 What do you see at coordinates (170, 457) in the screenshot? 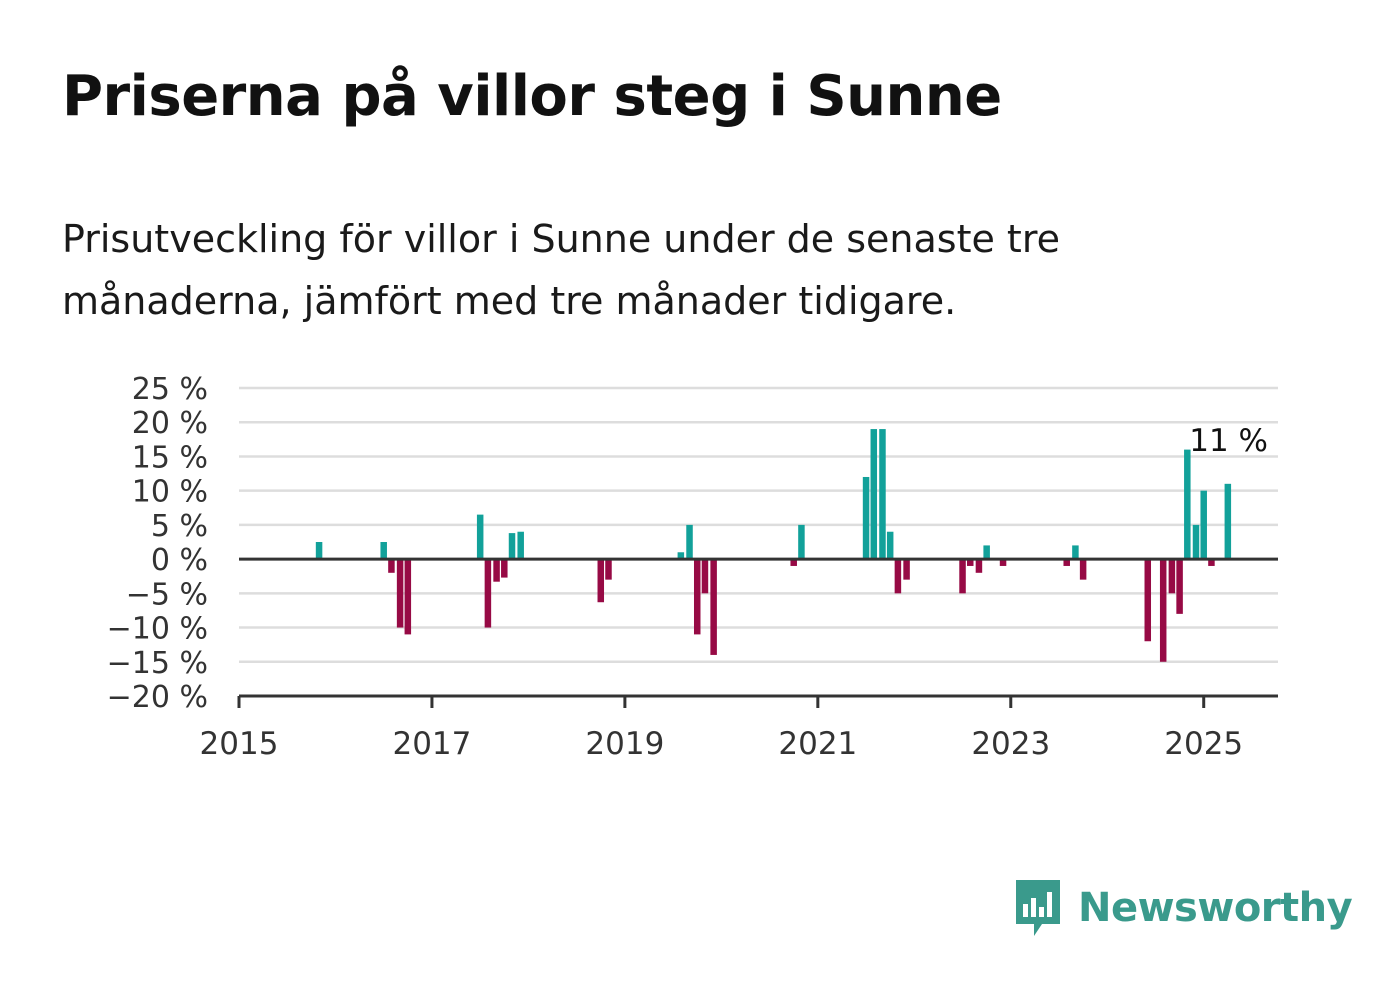
I see `y-tick-label: 15 %` at bounding box center [170, 457].